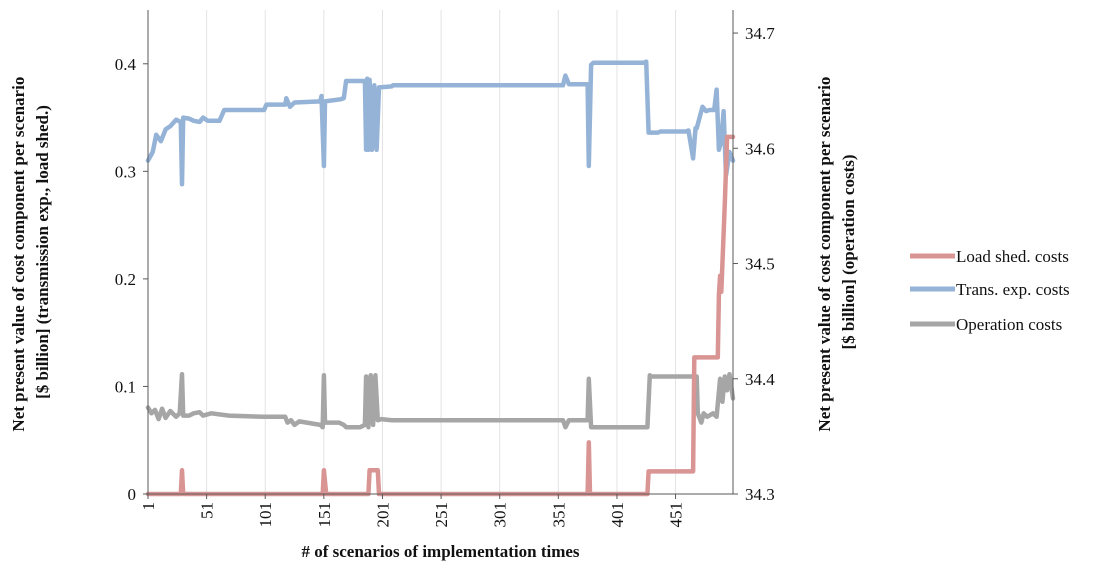 This screenshot has height=571, width=1096. What do you see at coordinates (1012, 256) in the screenshot?
I see `legend-label-load-shed: Load shed. costs` at bounding box center [1012, 256].